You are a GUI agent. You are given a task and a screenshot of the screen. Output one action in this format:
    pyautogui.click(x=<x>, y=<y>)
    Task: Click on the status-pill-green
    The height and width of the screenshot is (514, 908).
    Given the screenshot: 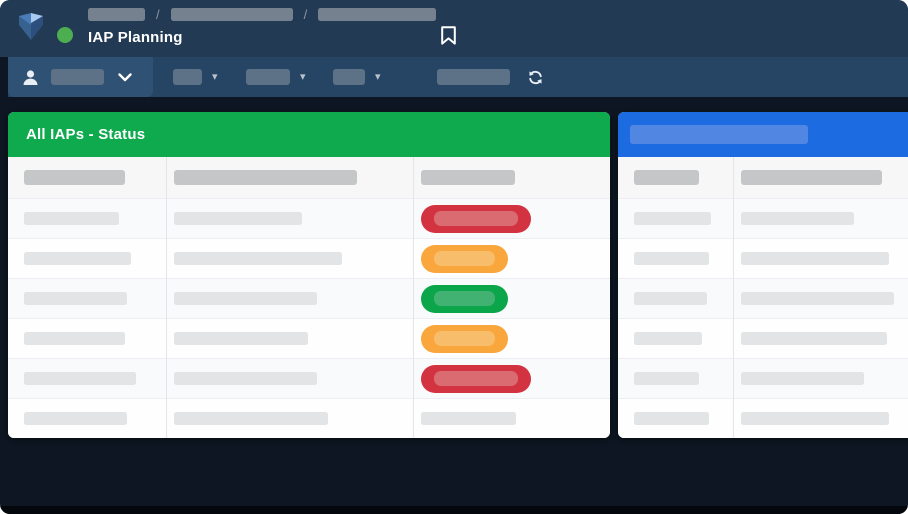 What is the action you would take?
    pyautogui.click(x=464, y=298)
    